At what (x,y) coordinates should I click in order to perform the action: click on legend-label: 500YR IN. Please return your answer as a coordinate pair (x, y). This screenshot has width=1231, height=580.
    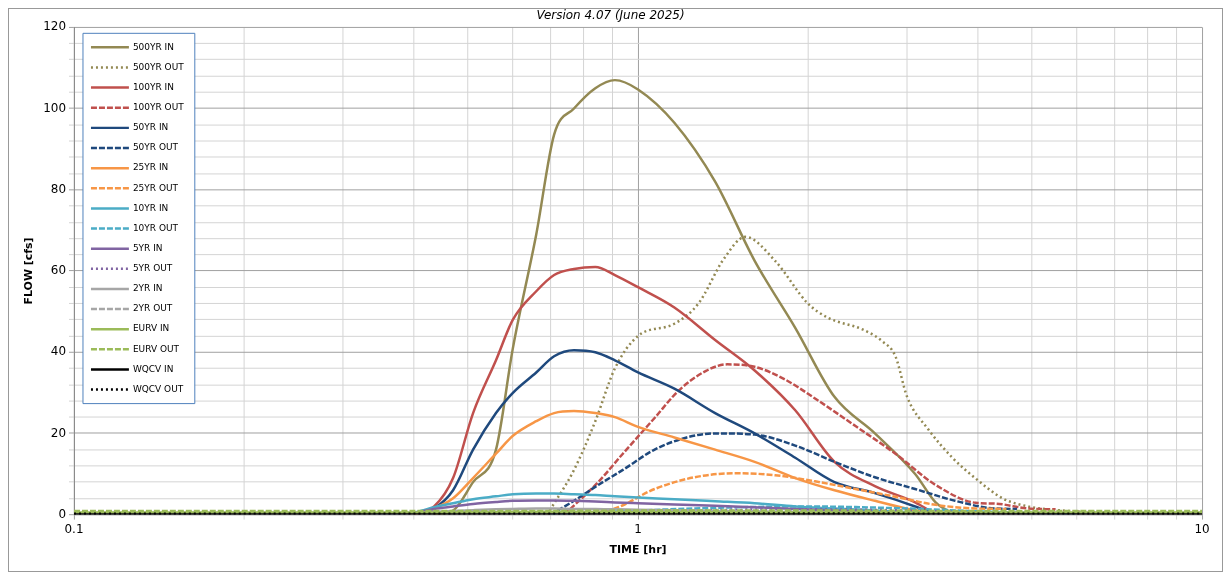
    Looking at the image, I should click on (153, 46).